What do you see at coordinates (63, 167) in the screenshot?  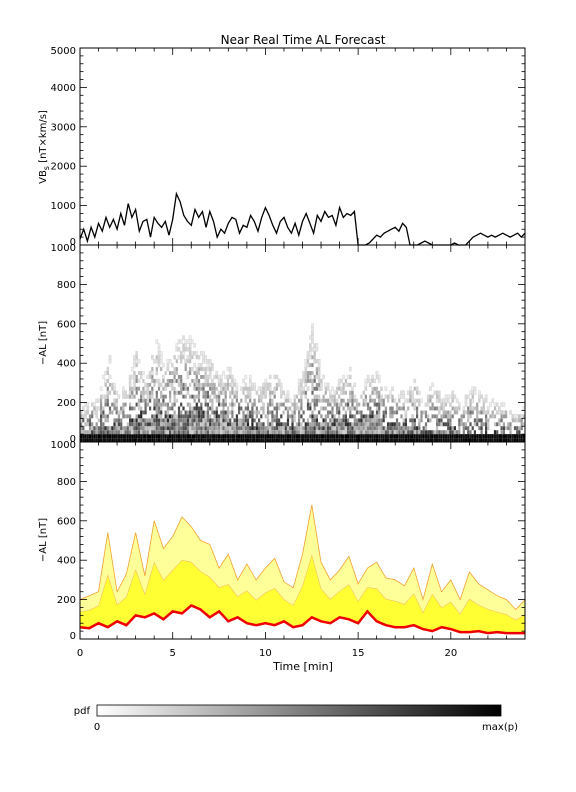 I see `y-tick-label: 2000` at bounding box center [63, 167].